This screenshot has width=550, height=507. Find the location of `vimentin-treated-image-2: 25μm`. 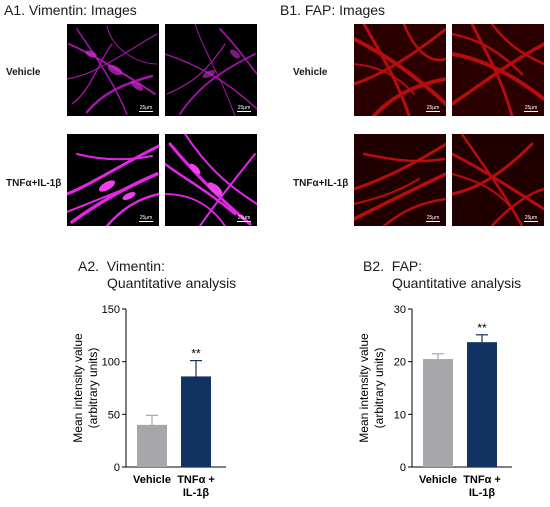

vimentin-treated-image-2: 25μm is located at coordinates (211, 180).